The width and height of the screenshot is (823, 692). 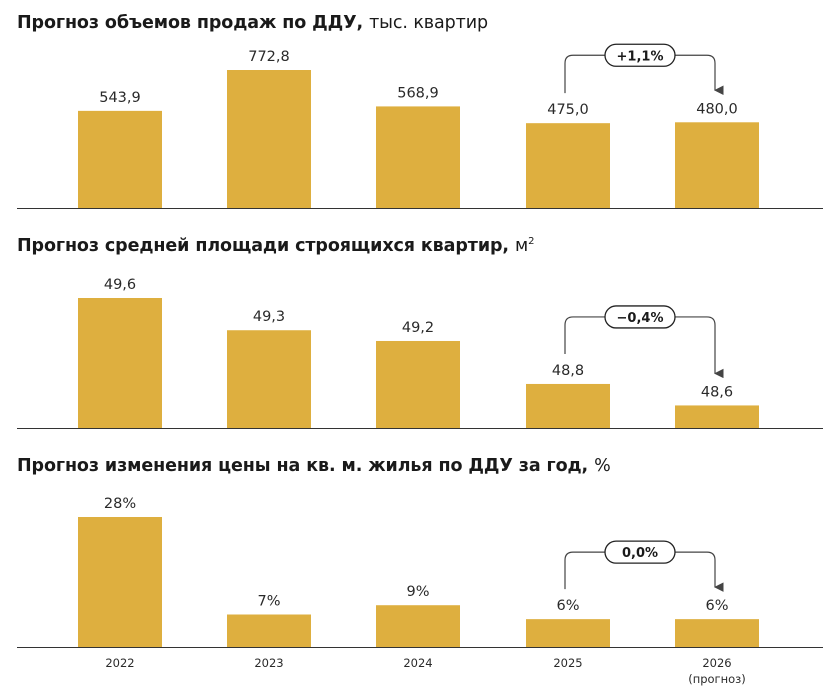 What do you see at coordinates (417, 592) in the screenshot?
I see `value-label-price-2024: 9%` at bounding box center [417, 592].